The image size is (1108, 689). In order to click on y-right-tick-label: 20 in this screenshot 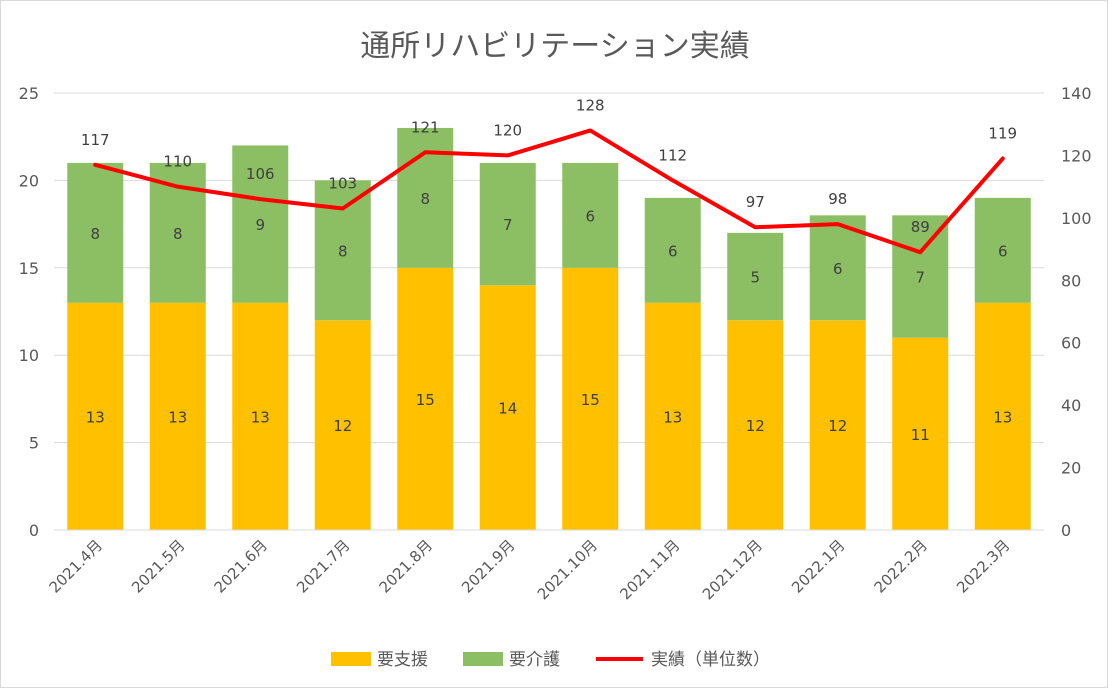, I will do `click(1071, 468)`.